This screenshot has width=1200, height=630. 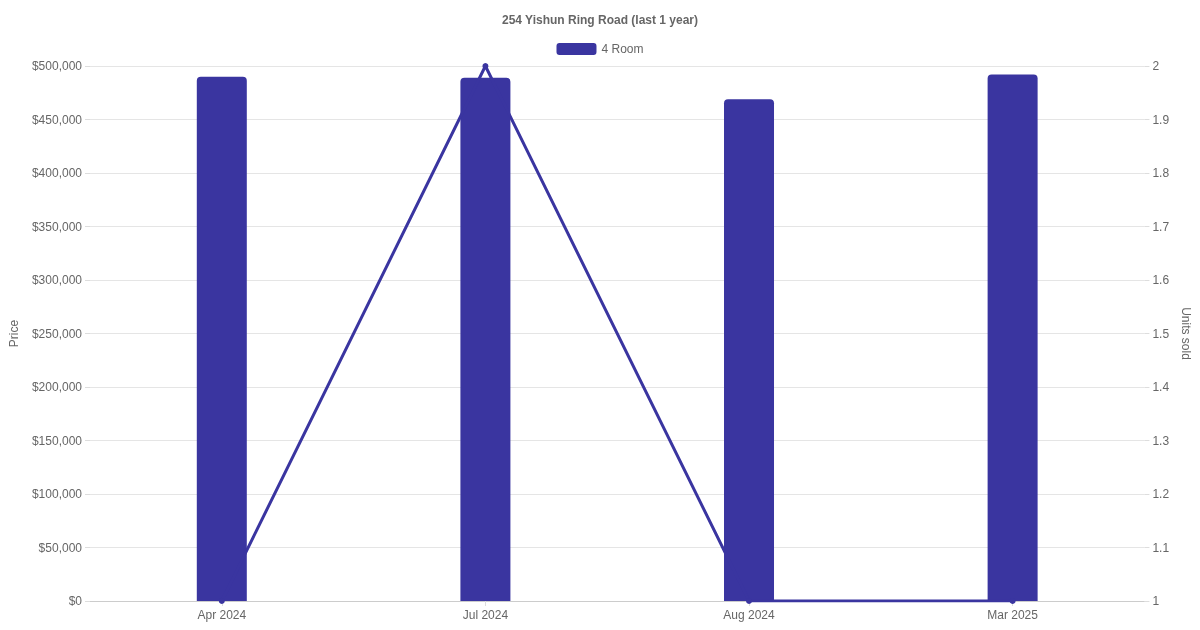 I want to click on y-tick-label: $150,000, so click(x=57, y=440).